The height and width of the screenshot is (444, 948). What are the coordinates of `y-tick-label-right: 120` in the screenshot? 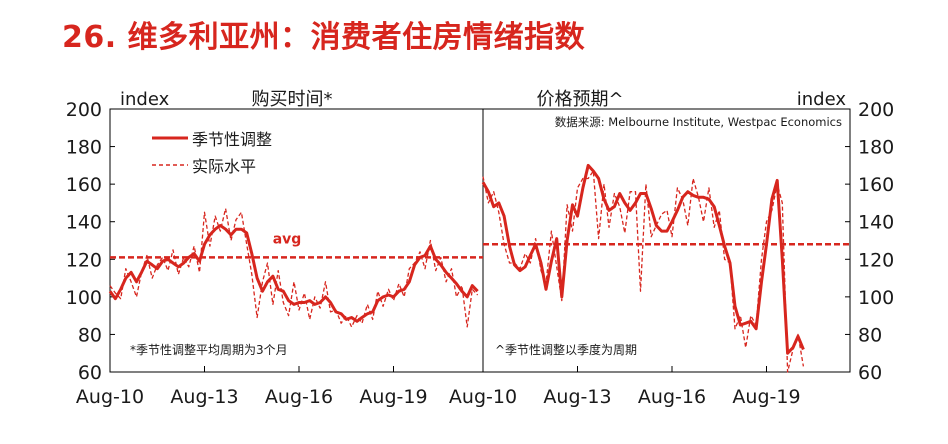 It's located at (876, 260).